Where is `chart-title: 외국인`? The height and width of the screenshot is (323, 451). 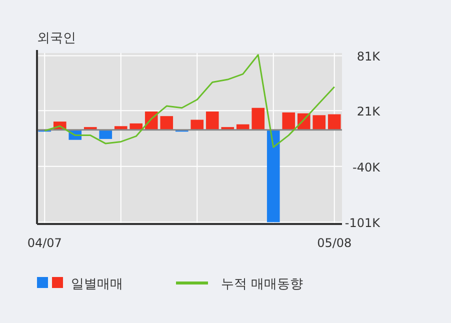 chart-title: 외국인 is located at coordinates (56, 38).